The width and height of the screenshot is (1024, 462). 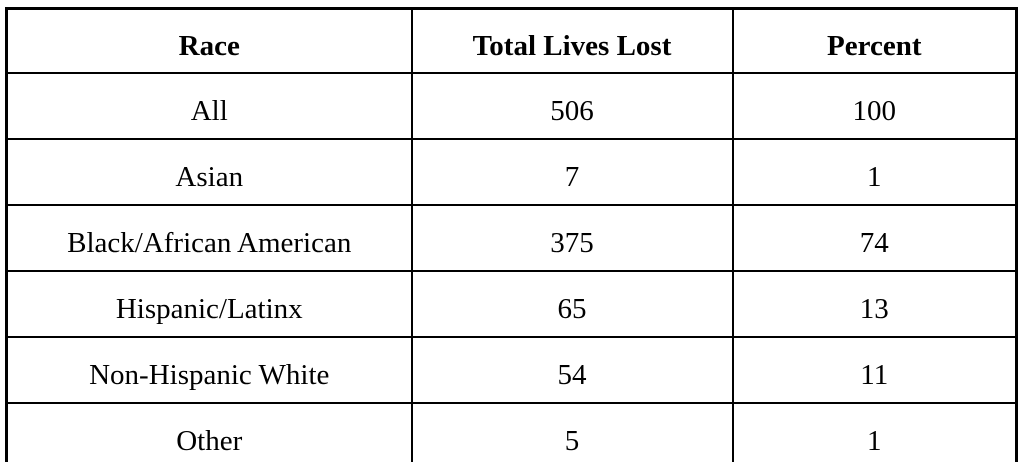 What do you see at coordinates (572, 304) in the screenshot?
I see `cell-total-lives-lost: 65` at bounding box center [572, 304].